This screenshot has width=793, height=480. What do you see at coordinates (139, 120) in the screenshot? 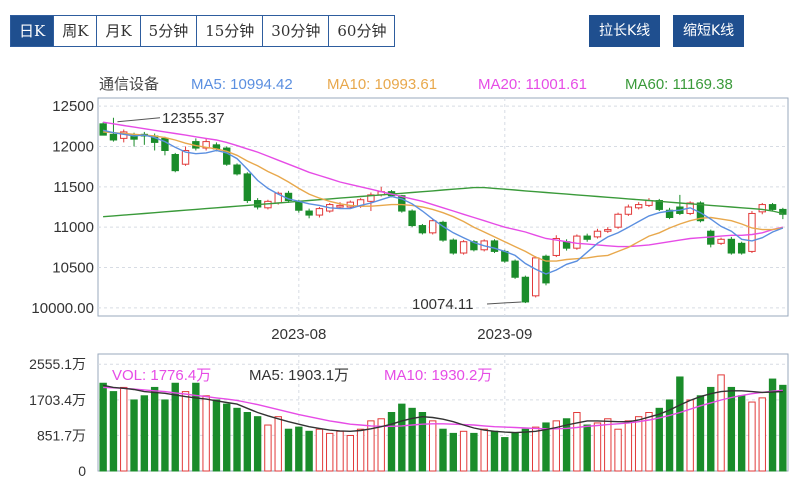
I see `high-annotation-arrow` at bounding box center [139, 120].